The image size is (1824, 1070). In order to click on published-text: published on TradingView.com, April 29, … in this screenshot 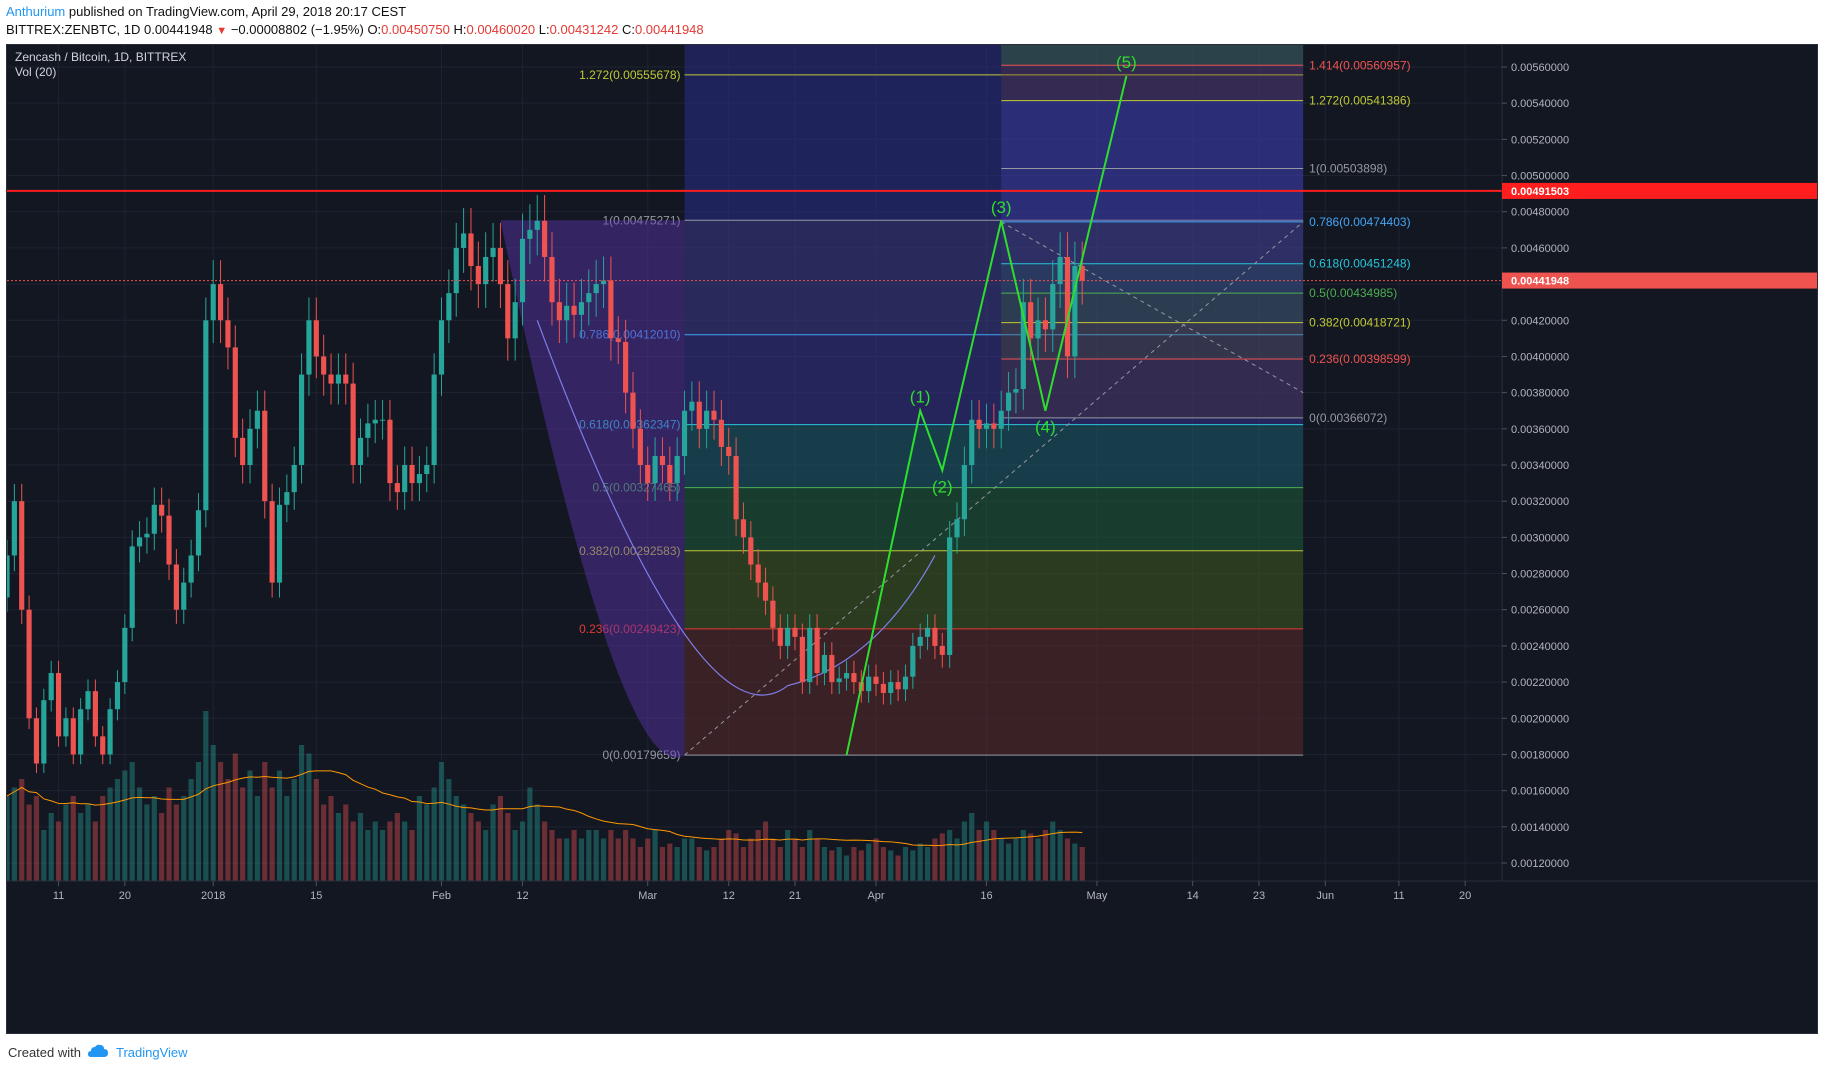, I will do `click(237, 11)`.